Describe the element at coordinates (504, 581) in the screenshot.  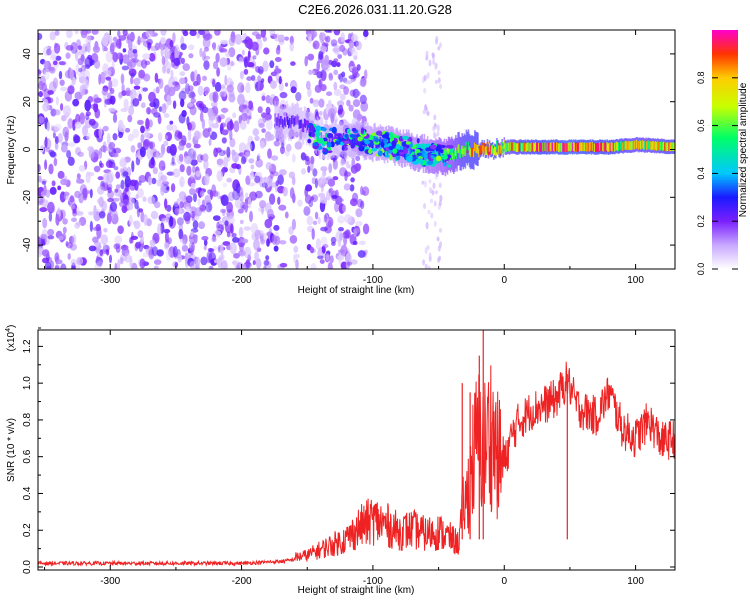
I see `x-tick-label: 0` at that location.